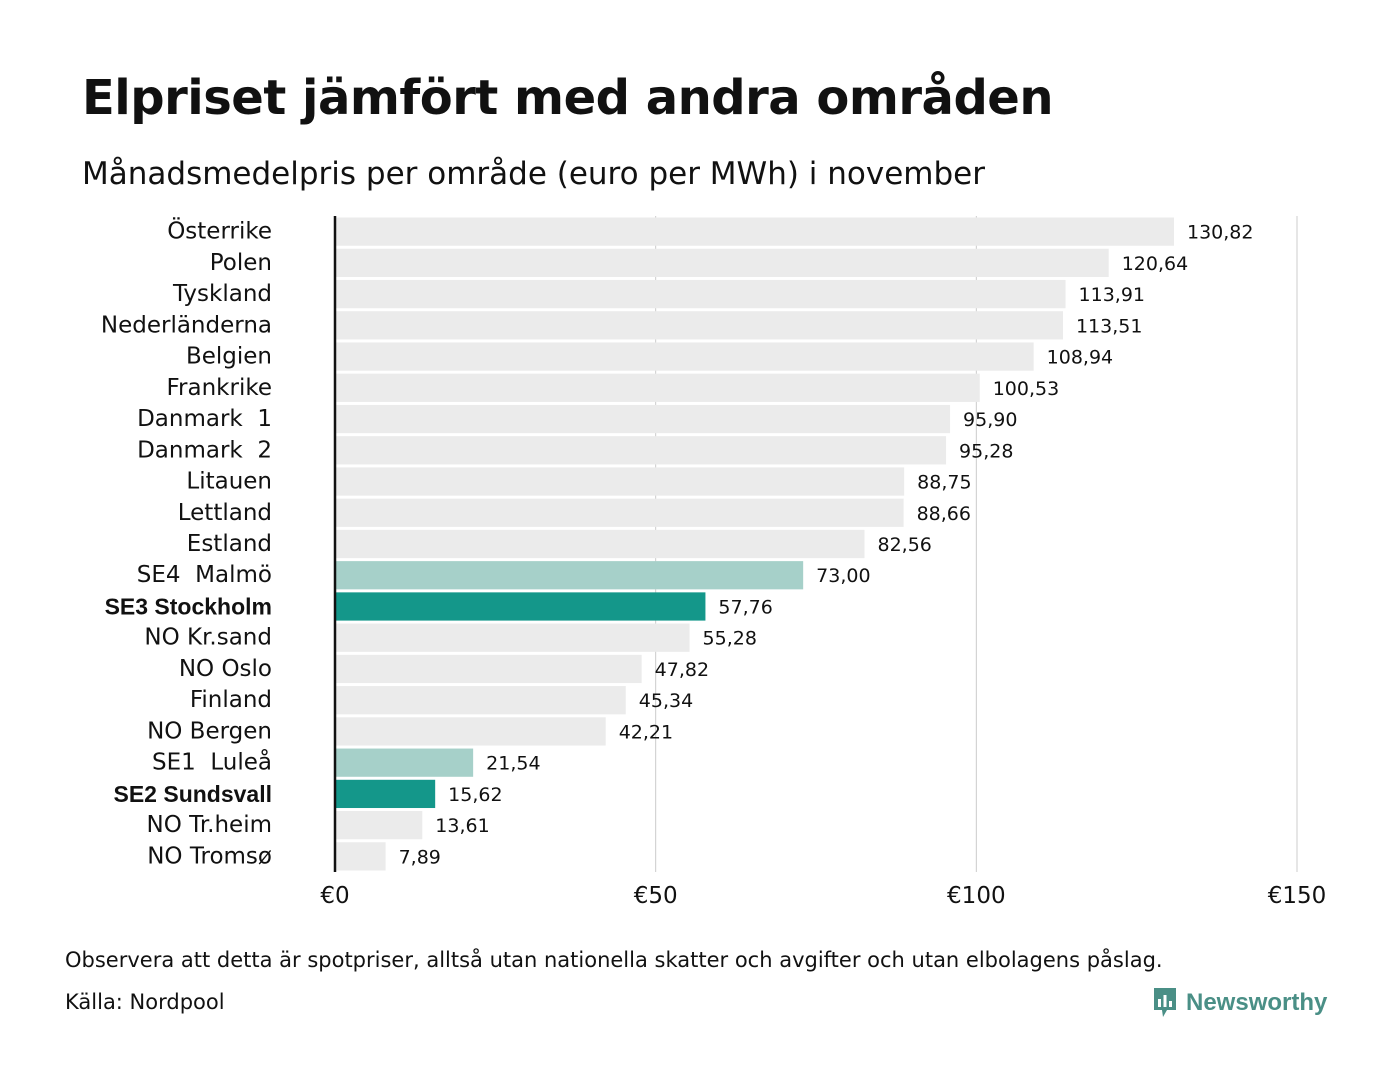  Describe the element at coordinates (990, 420) in the screenshot. I see `value-label: 95,90` at that location.